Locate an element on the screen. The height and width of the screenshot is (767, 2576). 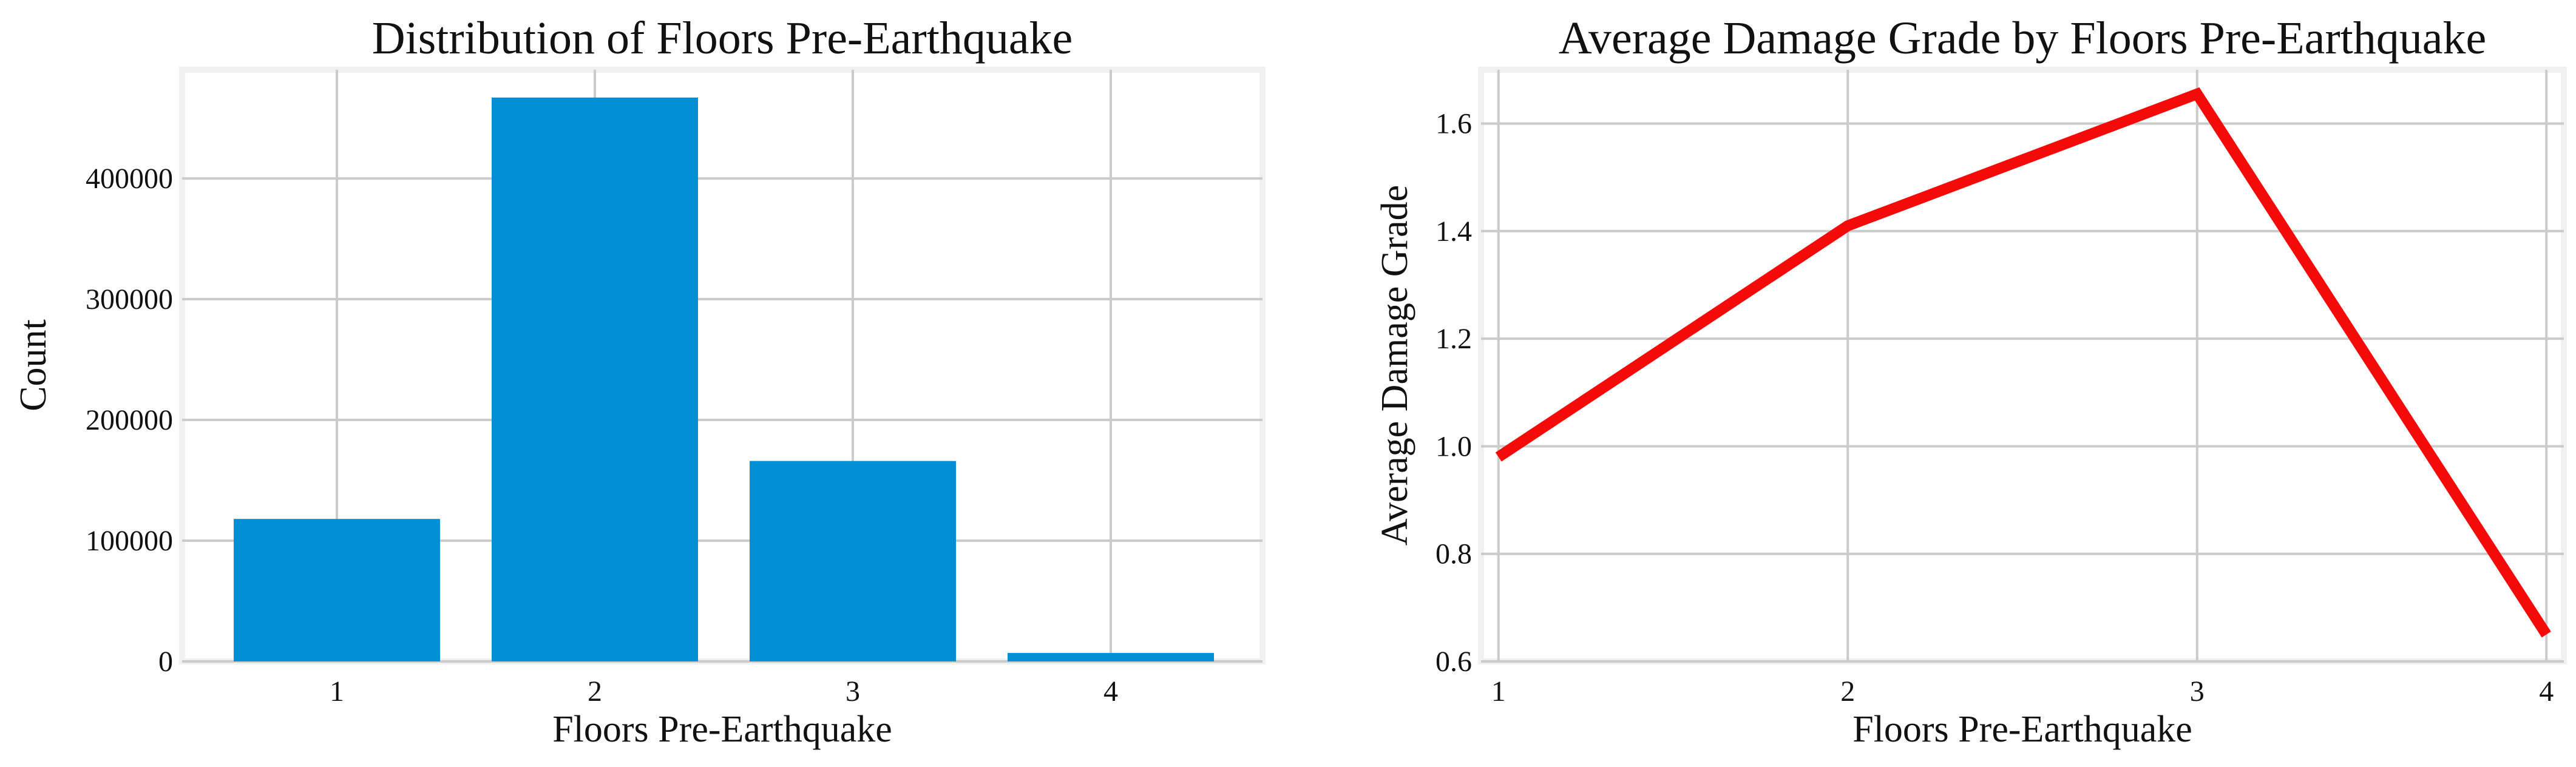
line-y-tick-label: 1.4 is located at coordinates (1453, 232).